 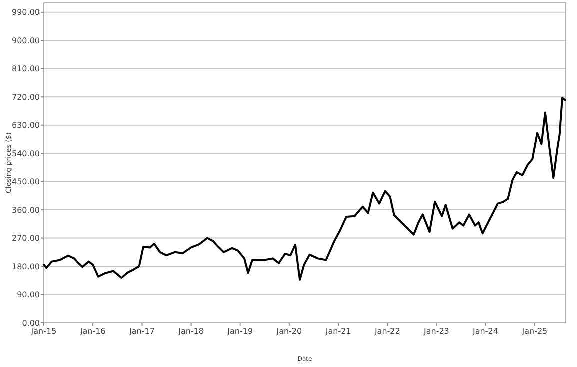 I want to click on y-tick-label: 360.00, so click(x=26, y=210).